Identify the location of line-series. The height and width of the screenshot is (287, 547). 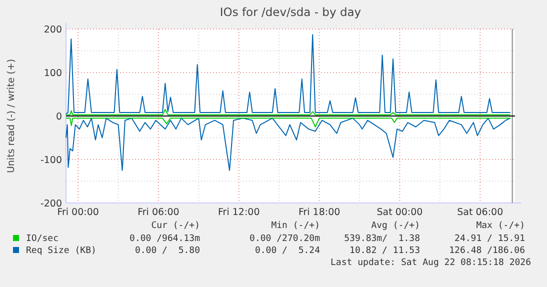
(288, 123).